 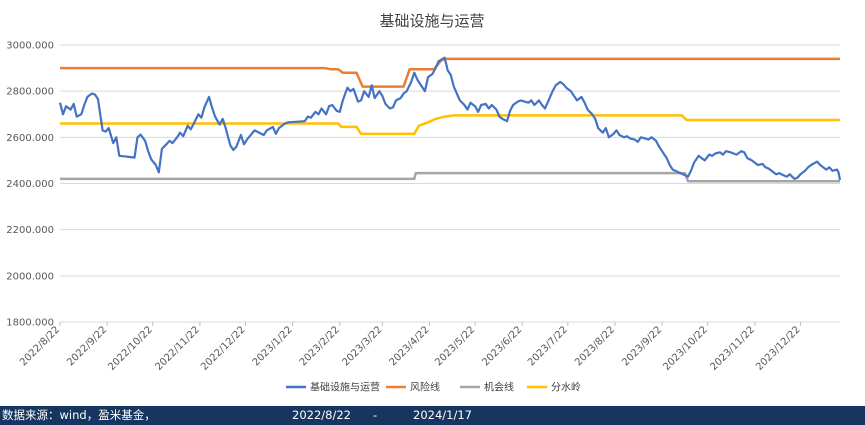 What do you see at coordinates (455, 346) in the screenshot?
I see `x-tick-label: 2023/5/22` at bounding box center [455, 346].